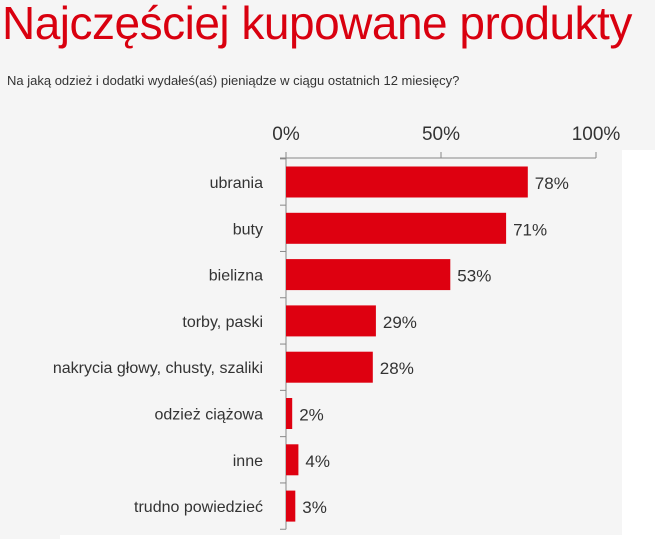 The image size is (655, 539). I want to click on category-label: inne, so click(248, 461).